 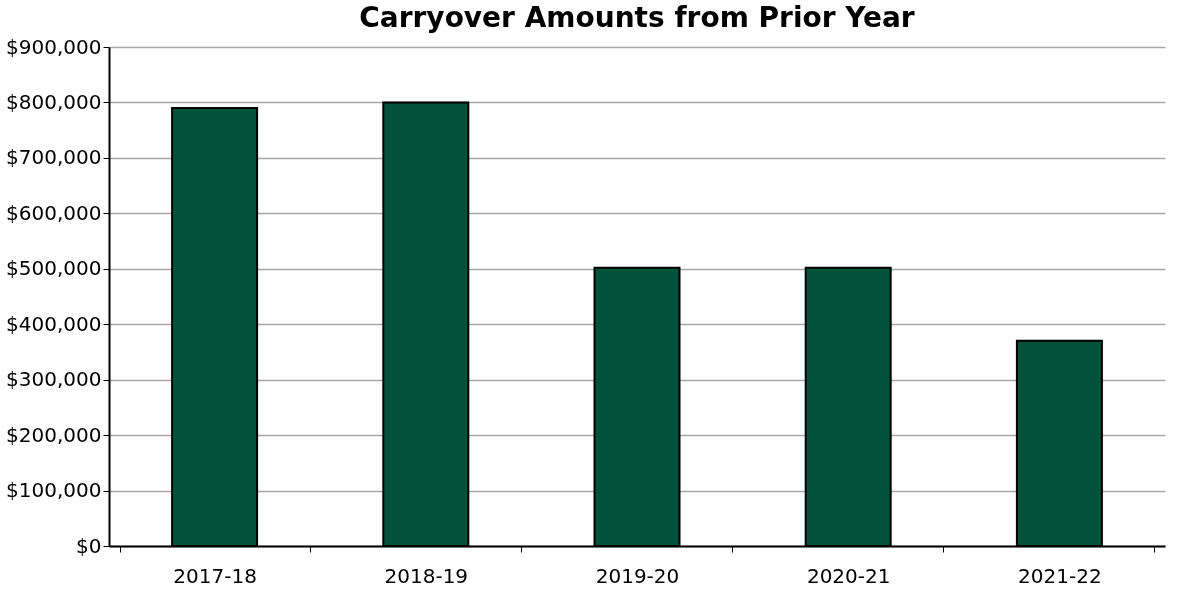 I want to click on x-tick-label: 2020-21, so click(x=848, y=575).